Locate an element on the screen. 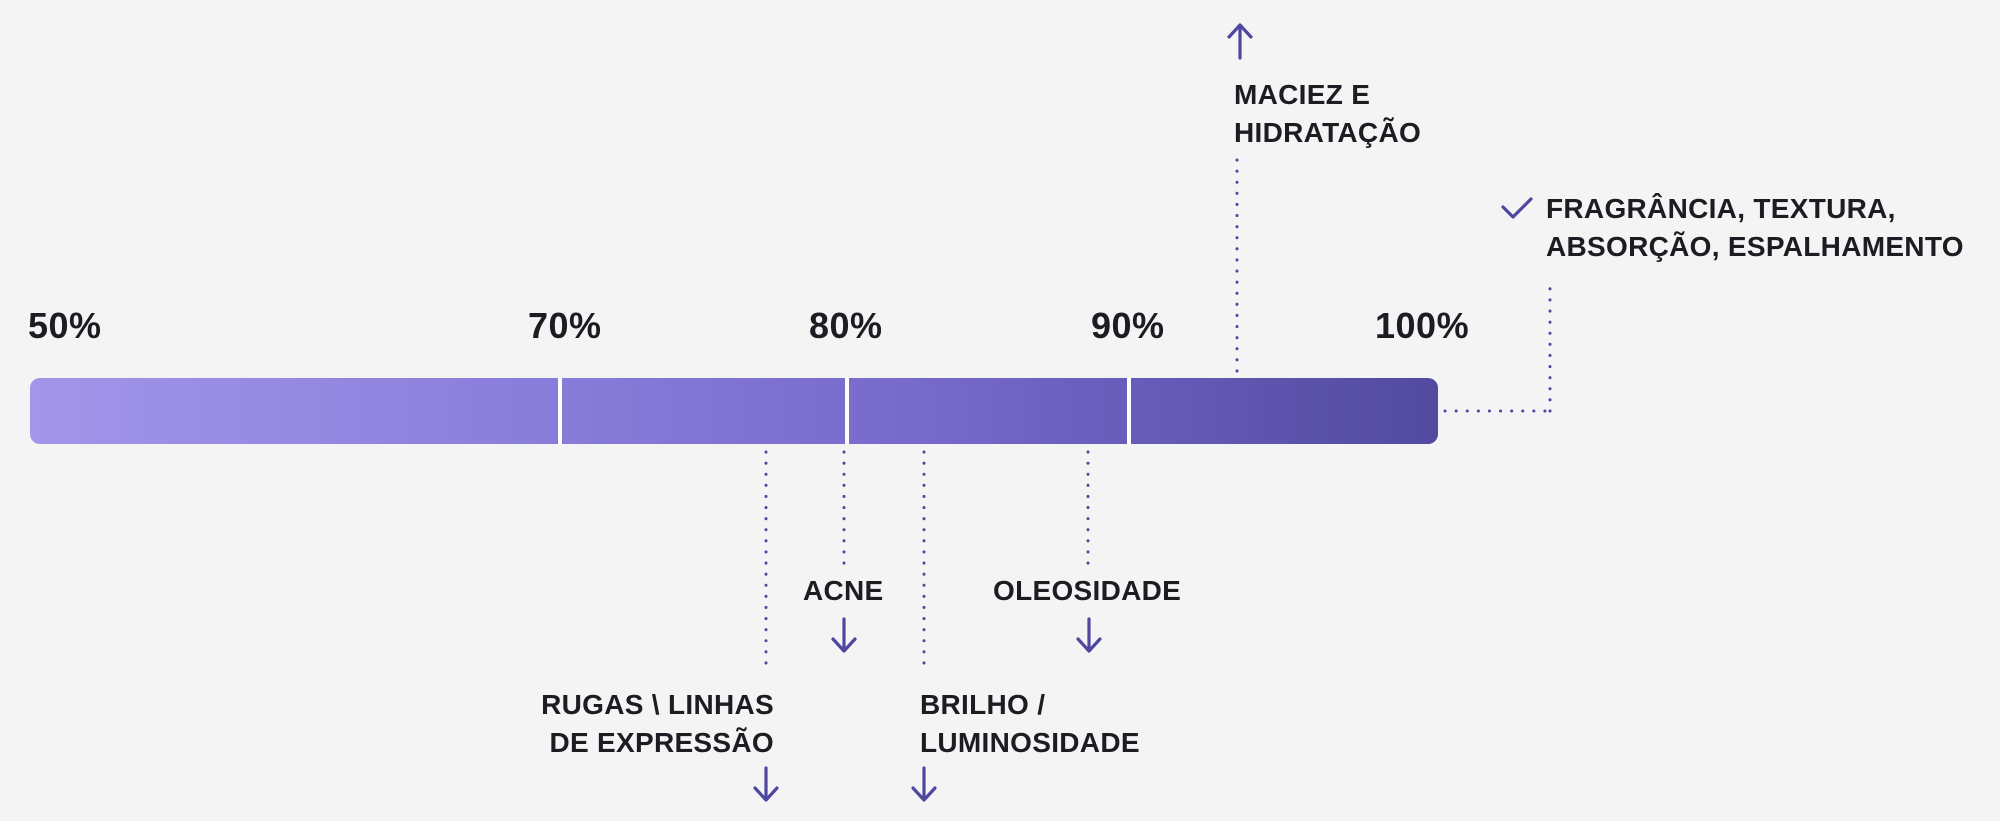 The image size is (2000, 821). tick-label-70: 70% is located at coordinates (565, 325).